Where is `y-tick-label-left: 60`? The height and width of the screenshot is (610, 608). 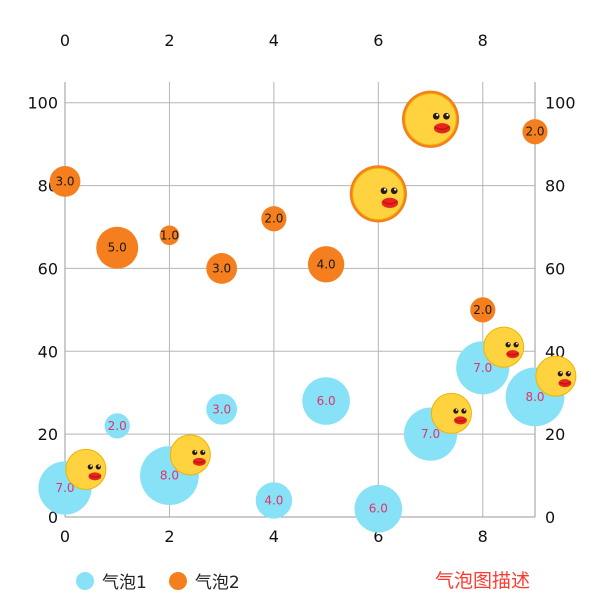 y-tick-label-left: 60 is located at coordinates (48, 268).